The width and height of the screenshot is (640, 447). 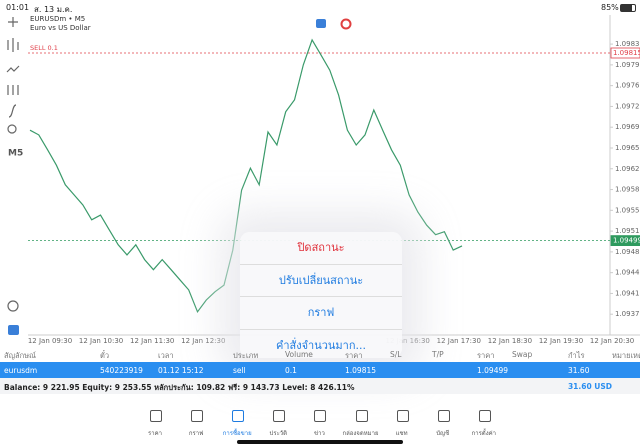 I want to click on y-tick-label: 1.09550, so click(x=627, y=210).